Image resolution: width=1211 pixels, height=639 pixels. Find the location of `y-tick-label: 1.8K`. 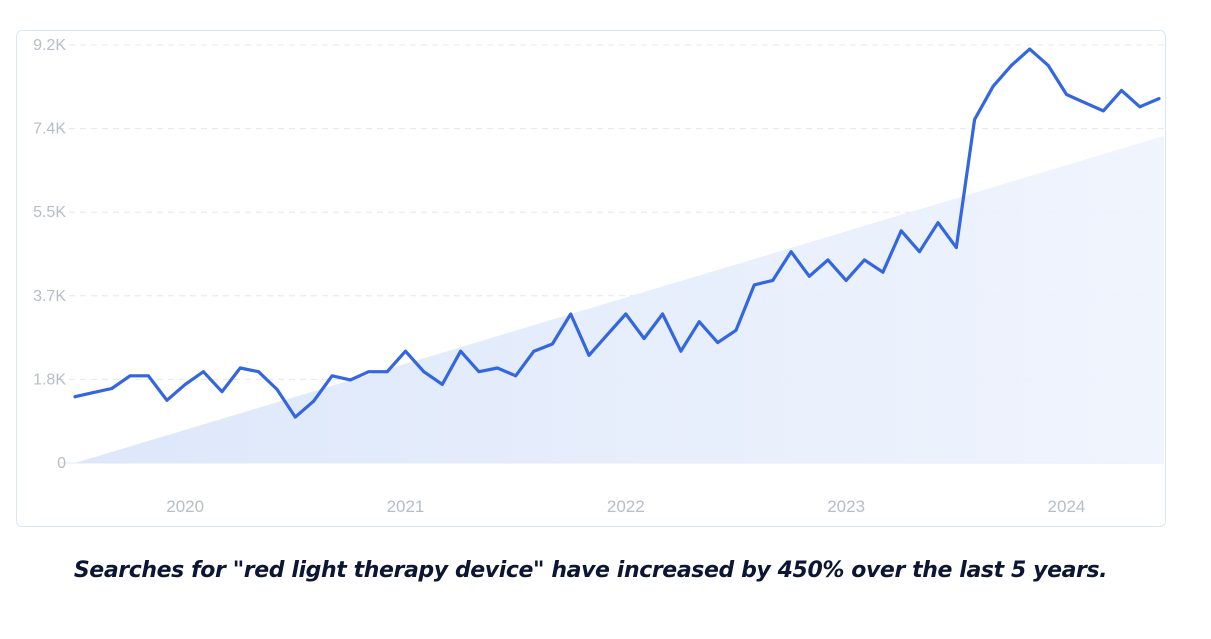

y-tick-label: 1.8K is located at coordinates (49, 379).